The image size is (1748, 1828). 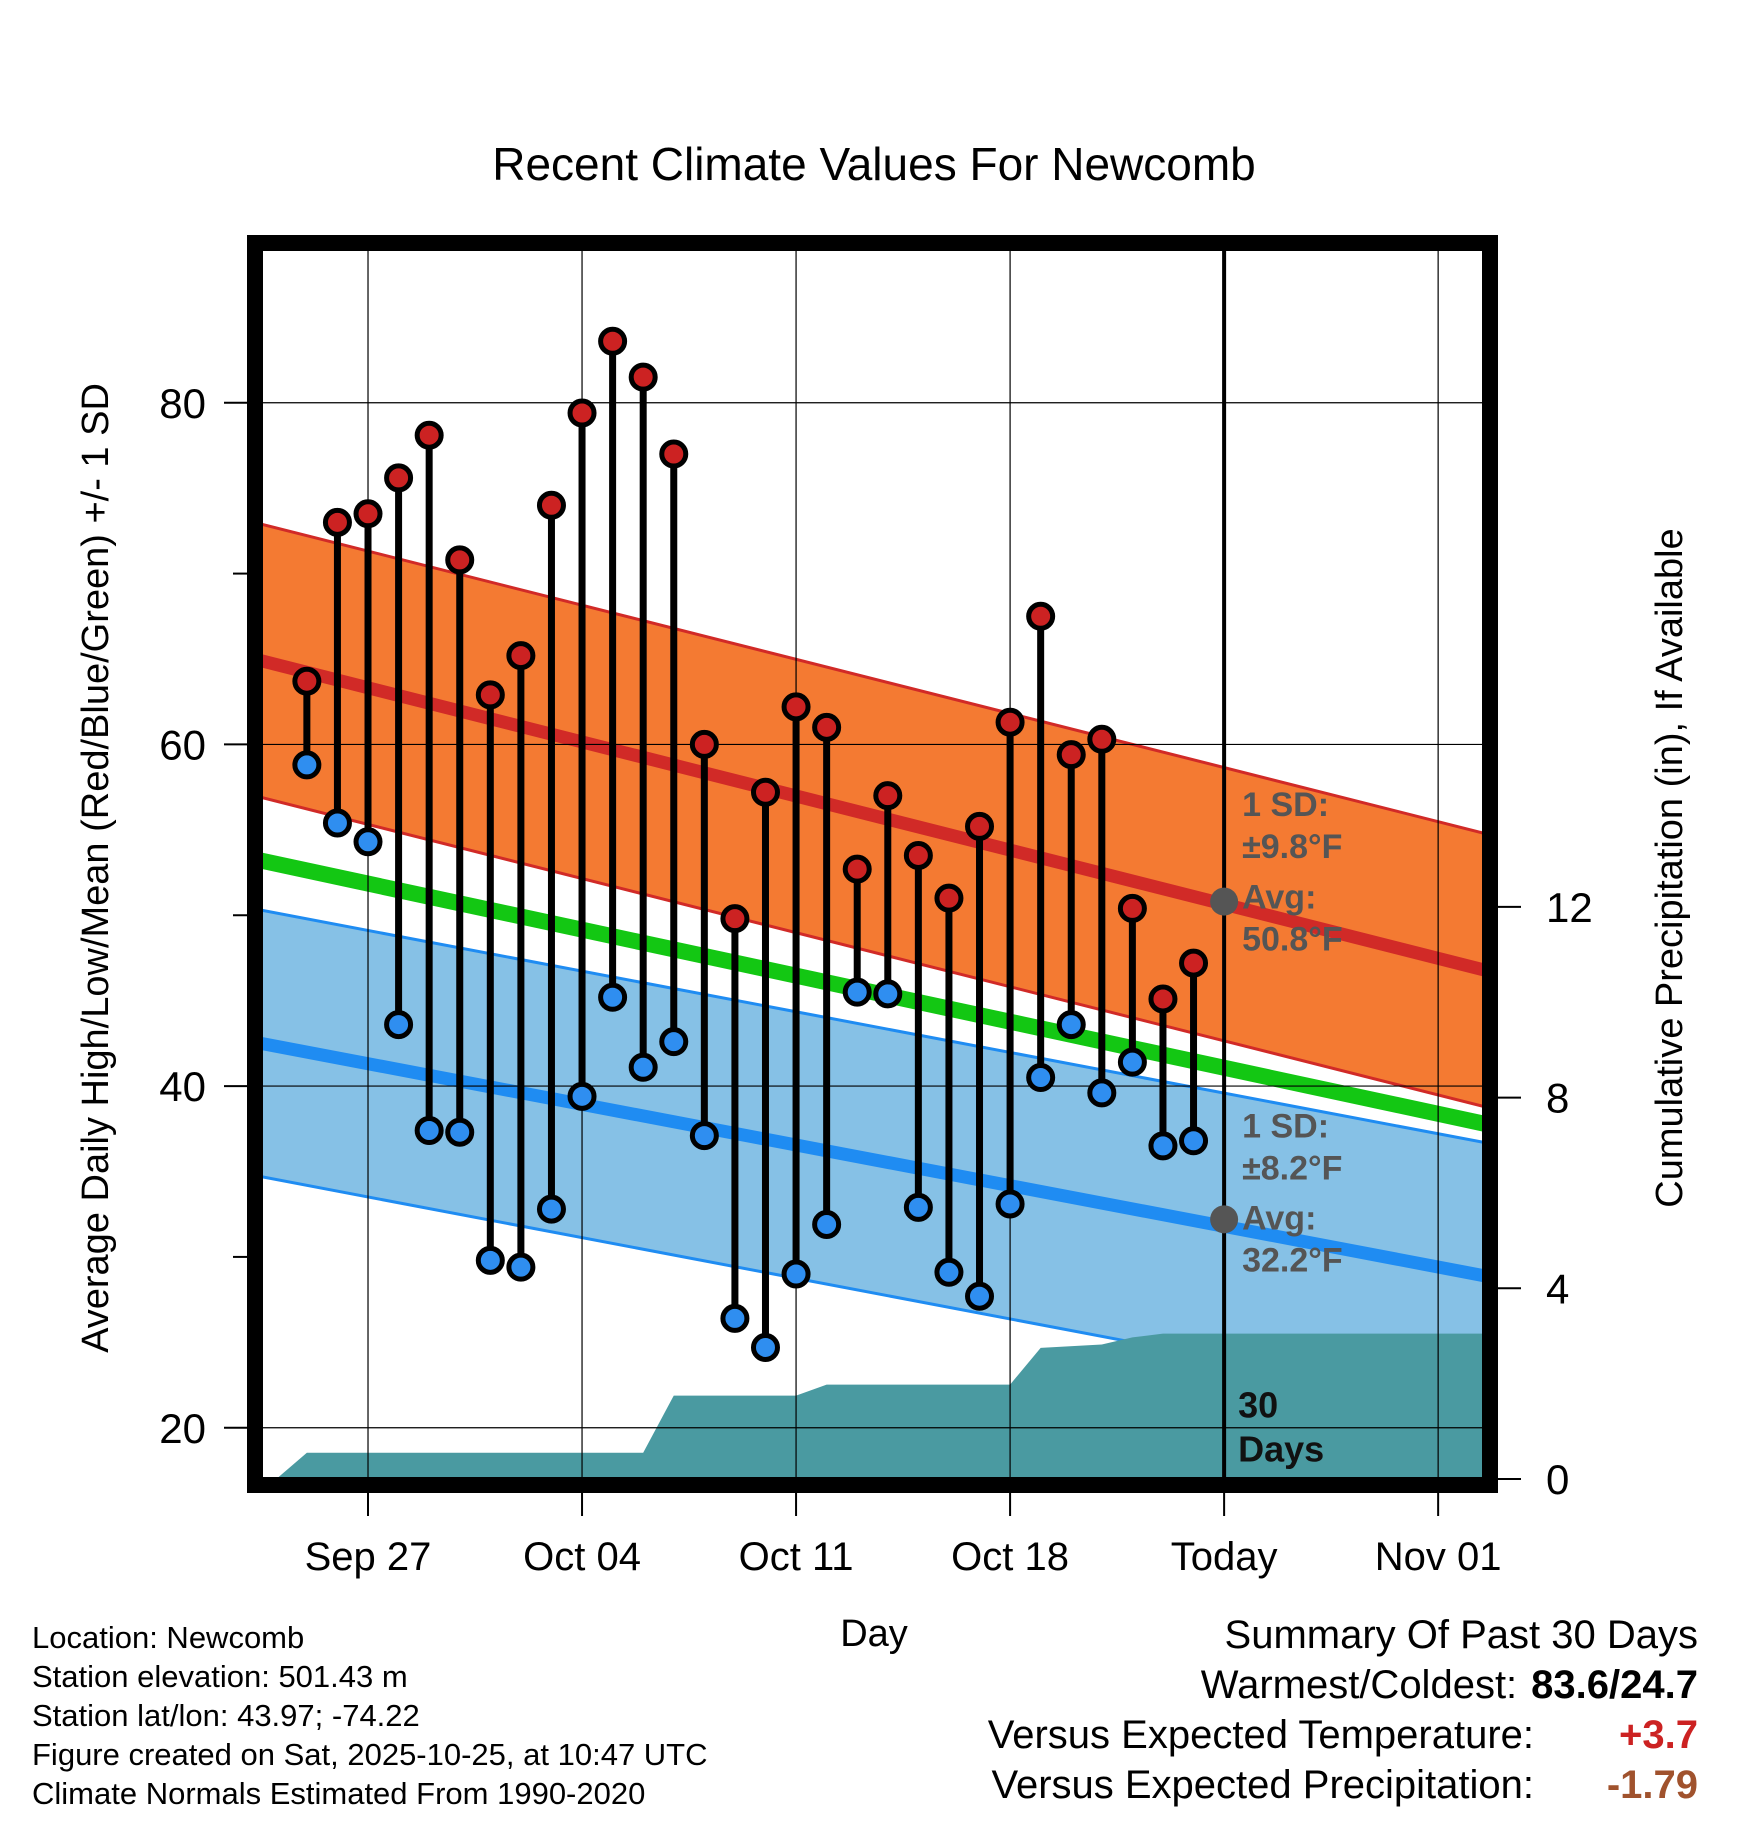 What do you see at coordinates (182, 744) in the screenshot?
I see `y-tick-label: 60` at bounding box center [182, 744].